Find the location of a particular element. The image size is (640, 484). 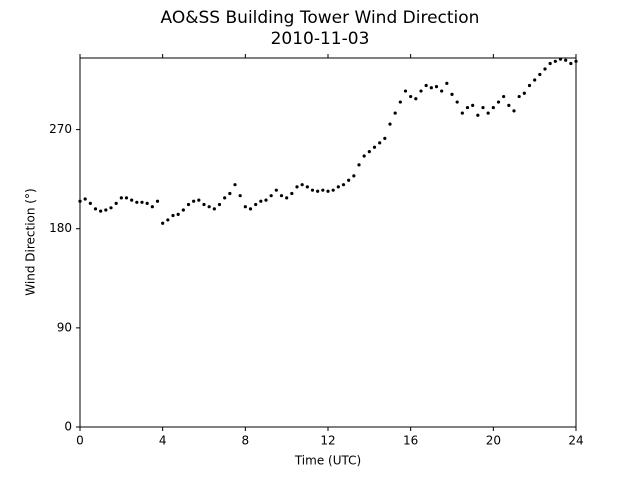

y-tick-label: 180 is located at coordinates (60, 228).